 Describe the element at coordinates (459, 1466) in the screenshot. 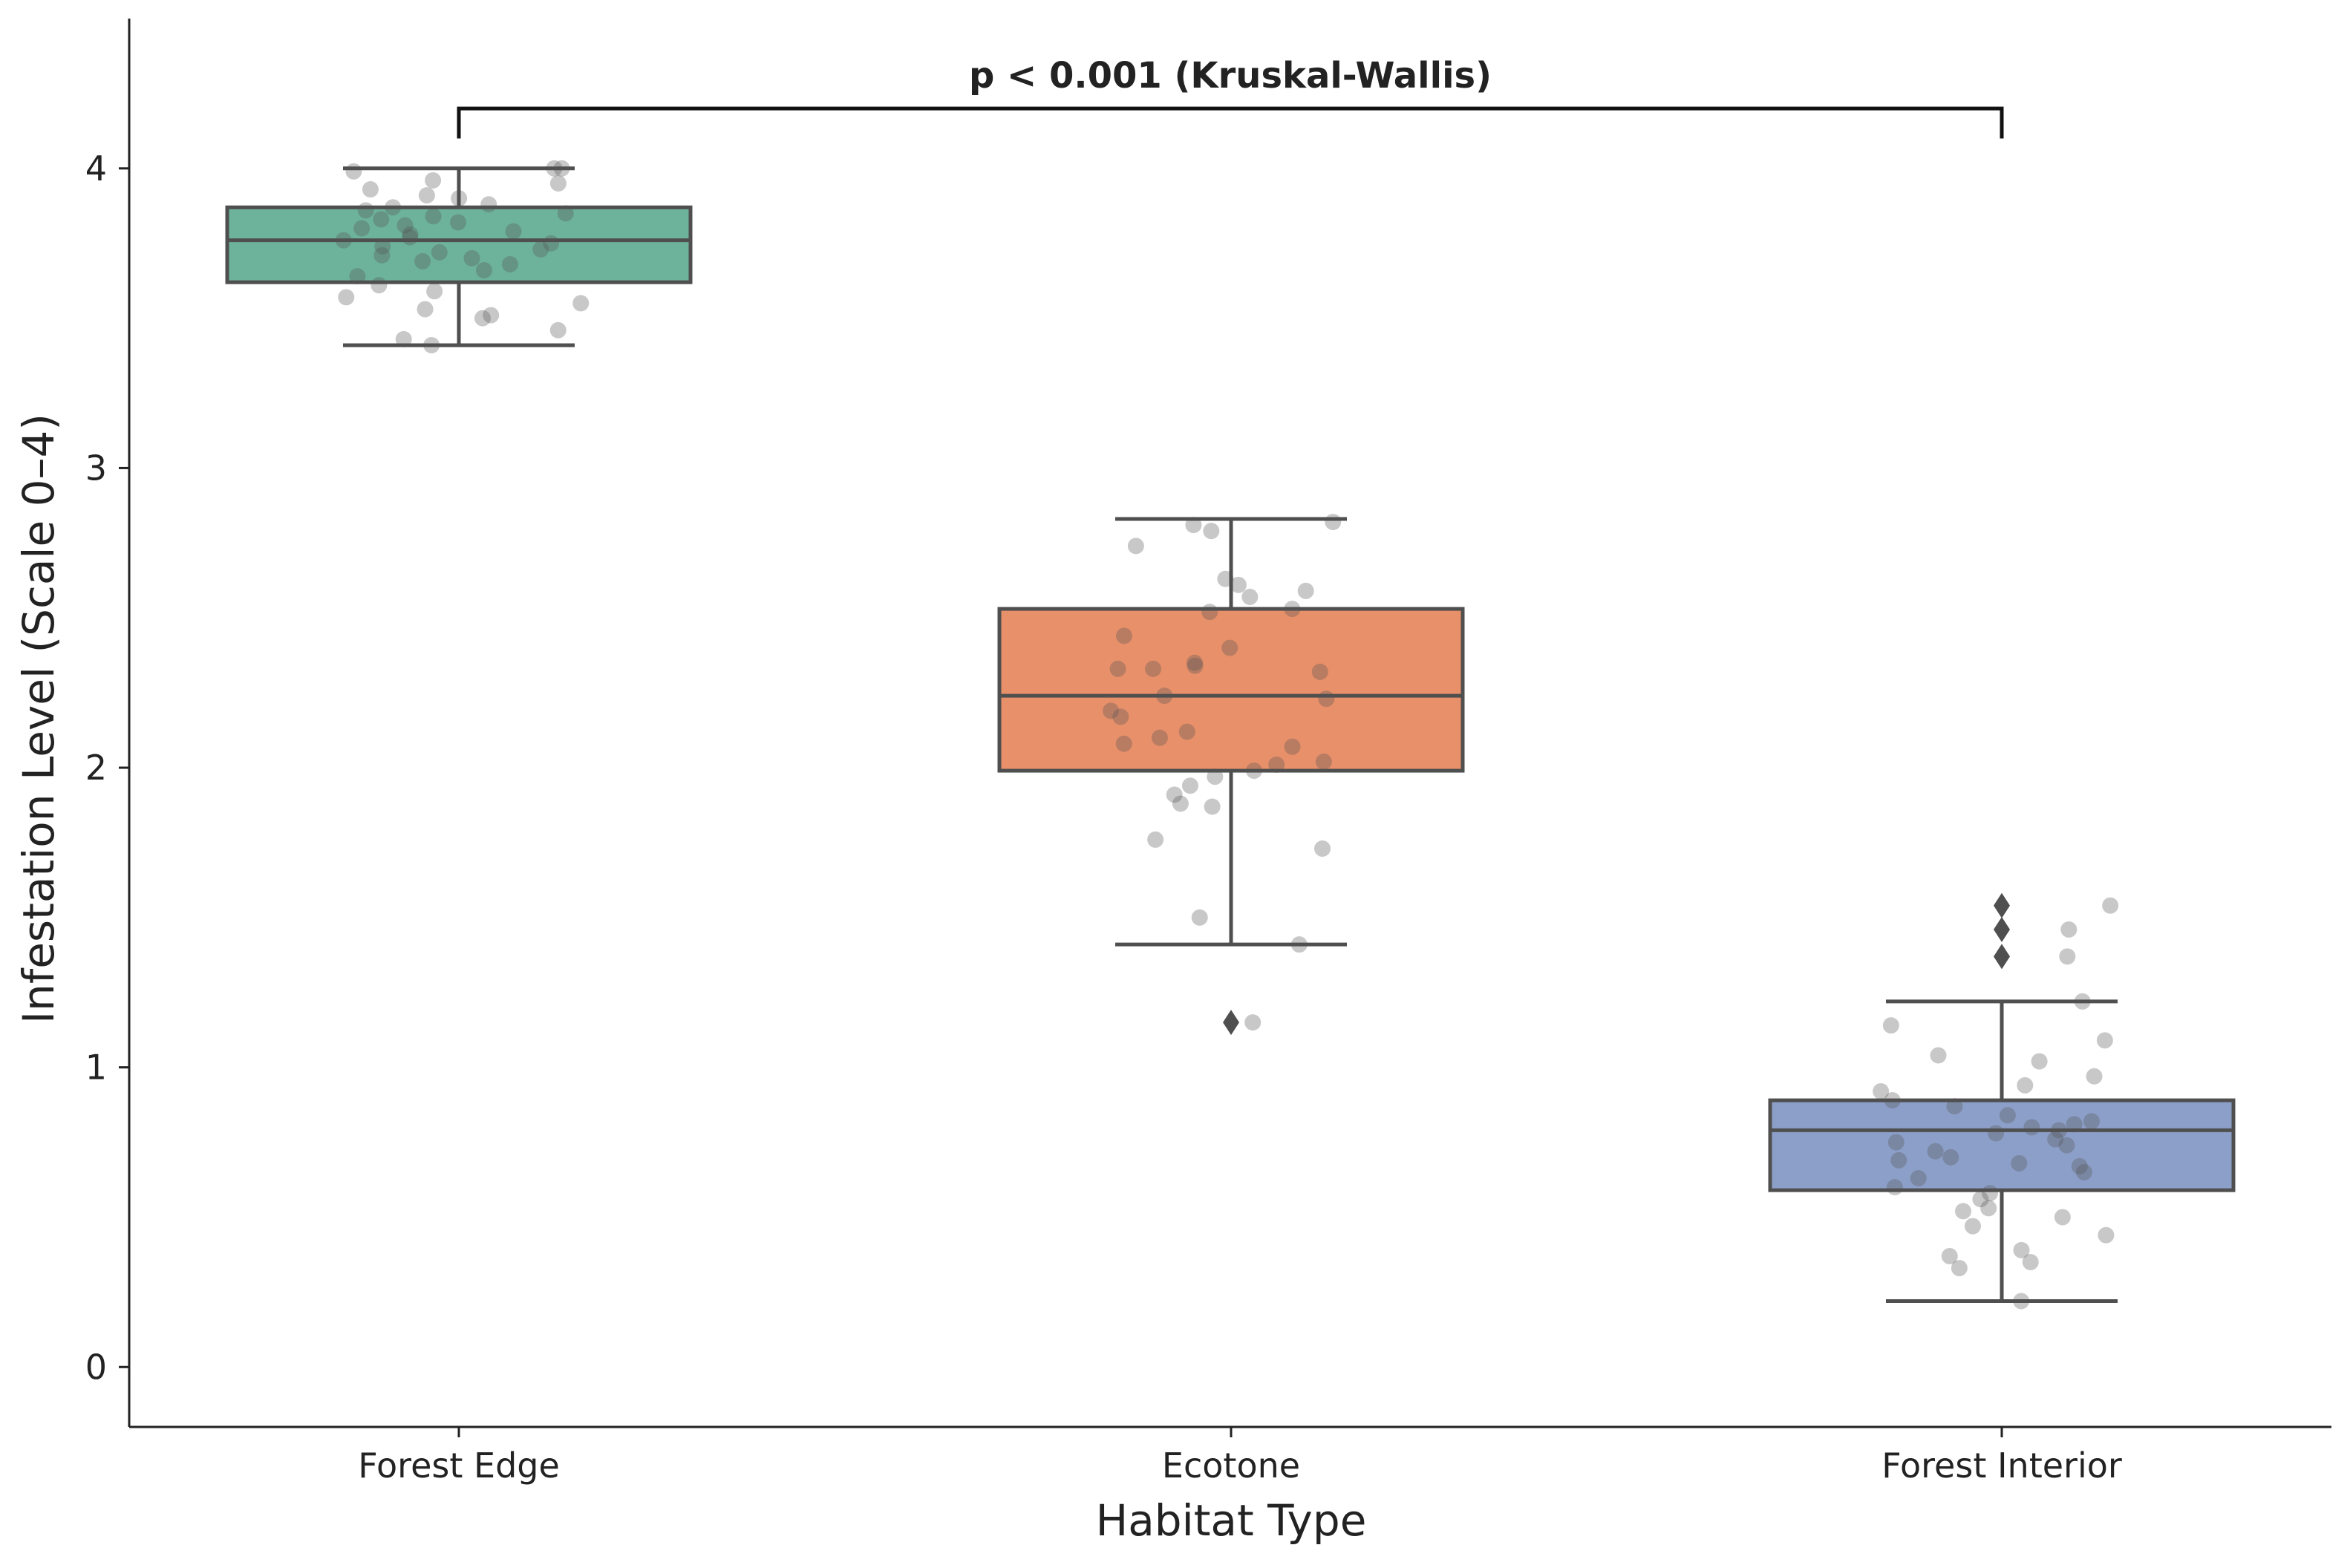

I see `x-tick-label: Forest Edge` at that location.